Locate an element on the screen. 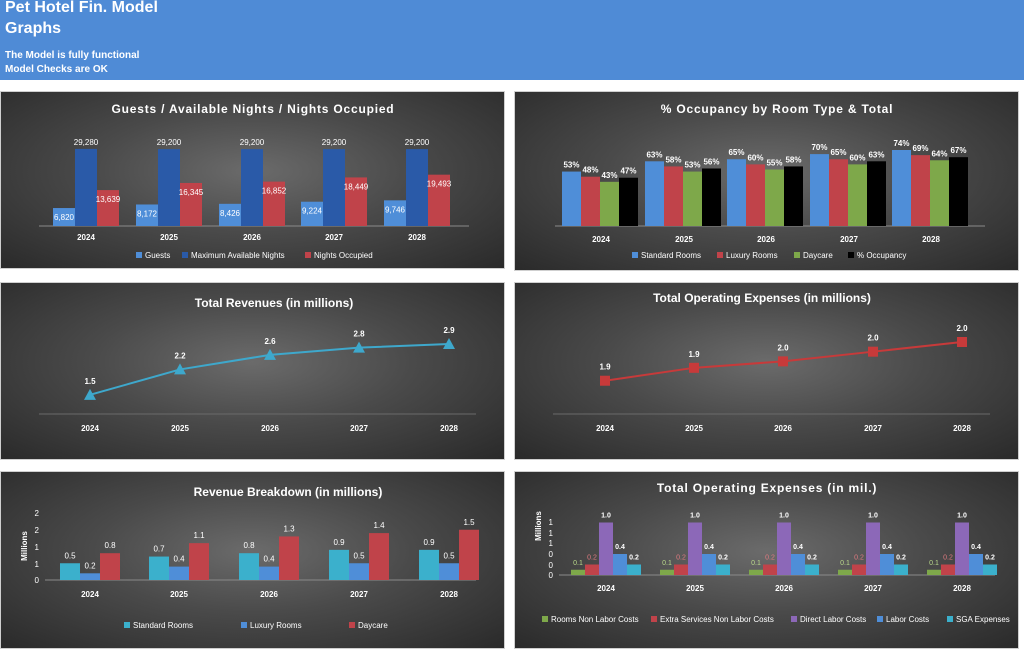  data-label: 29,200 is located at coordinates (252, 142).